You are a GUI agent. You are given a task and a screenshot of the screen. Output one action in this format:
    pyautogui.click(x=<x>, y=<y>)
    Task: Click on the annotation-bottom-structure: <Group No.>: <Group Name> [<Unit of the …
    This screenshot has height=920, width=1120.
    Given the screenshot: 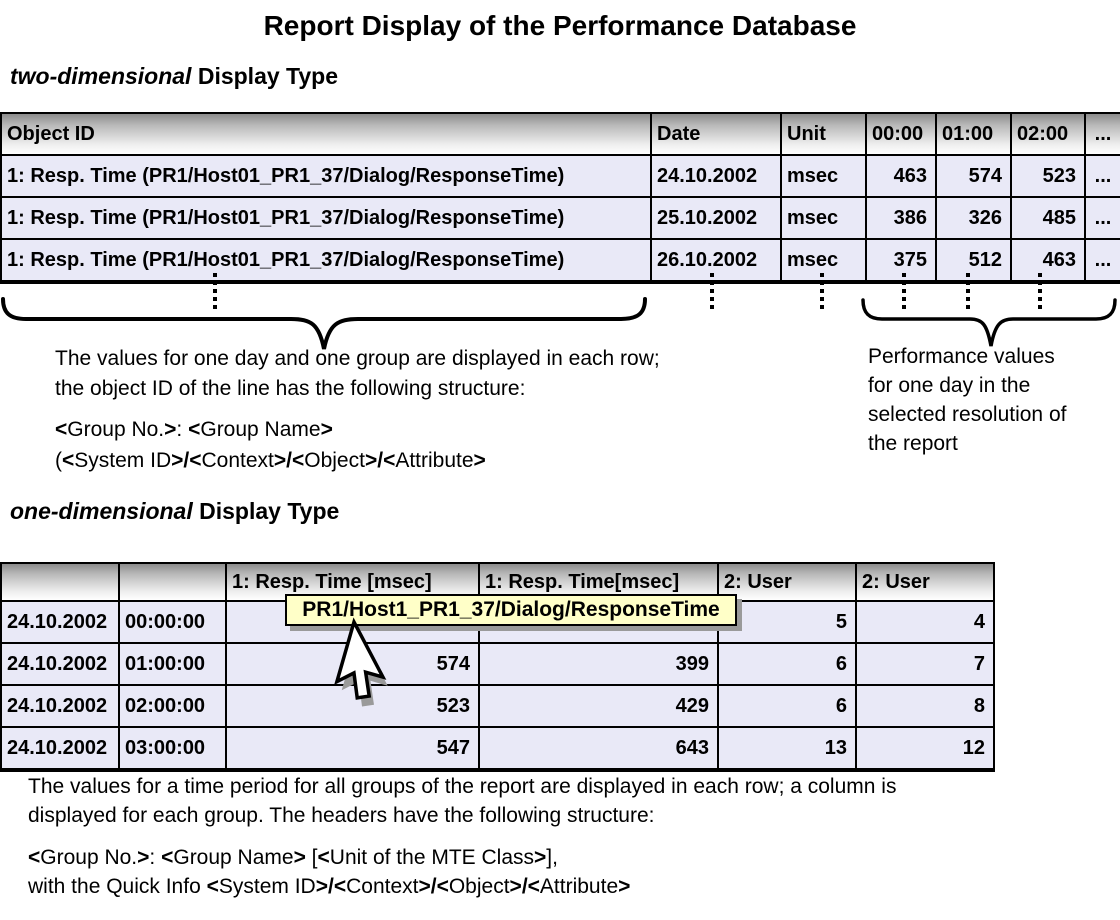 What is the action you would take?
    pyautogui.click(x=329, y=872)
    